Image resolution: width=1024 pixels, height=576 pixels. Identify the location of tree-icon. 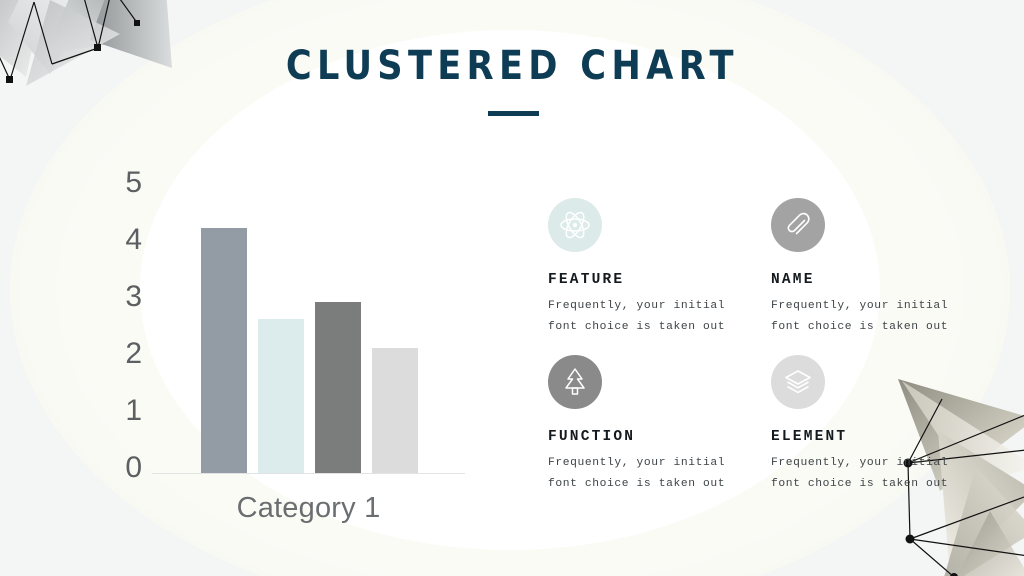
(575, 382).